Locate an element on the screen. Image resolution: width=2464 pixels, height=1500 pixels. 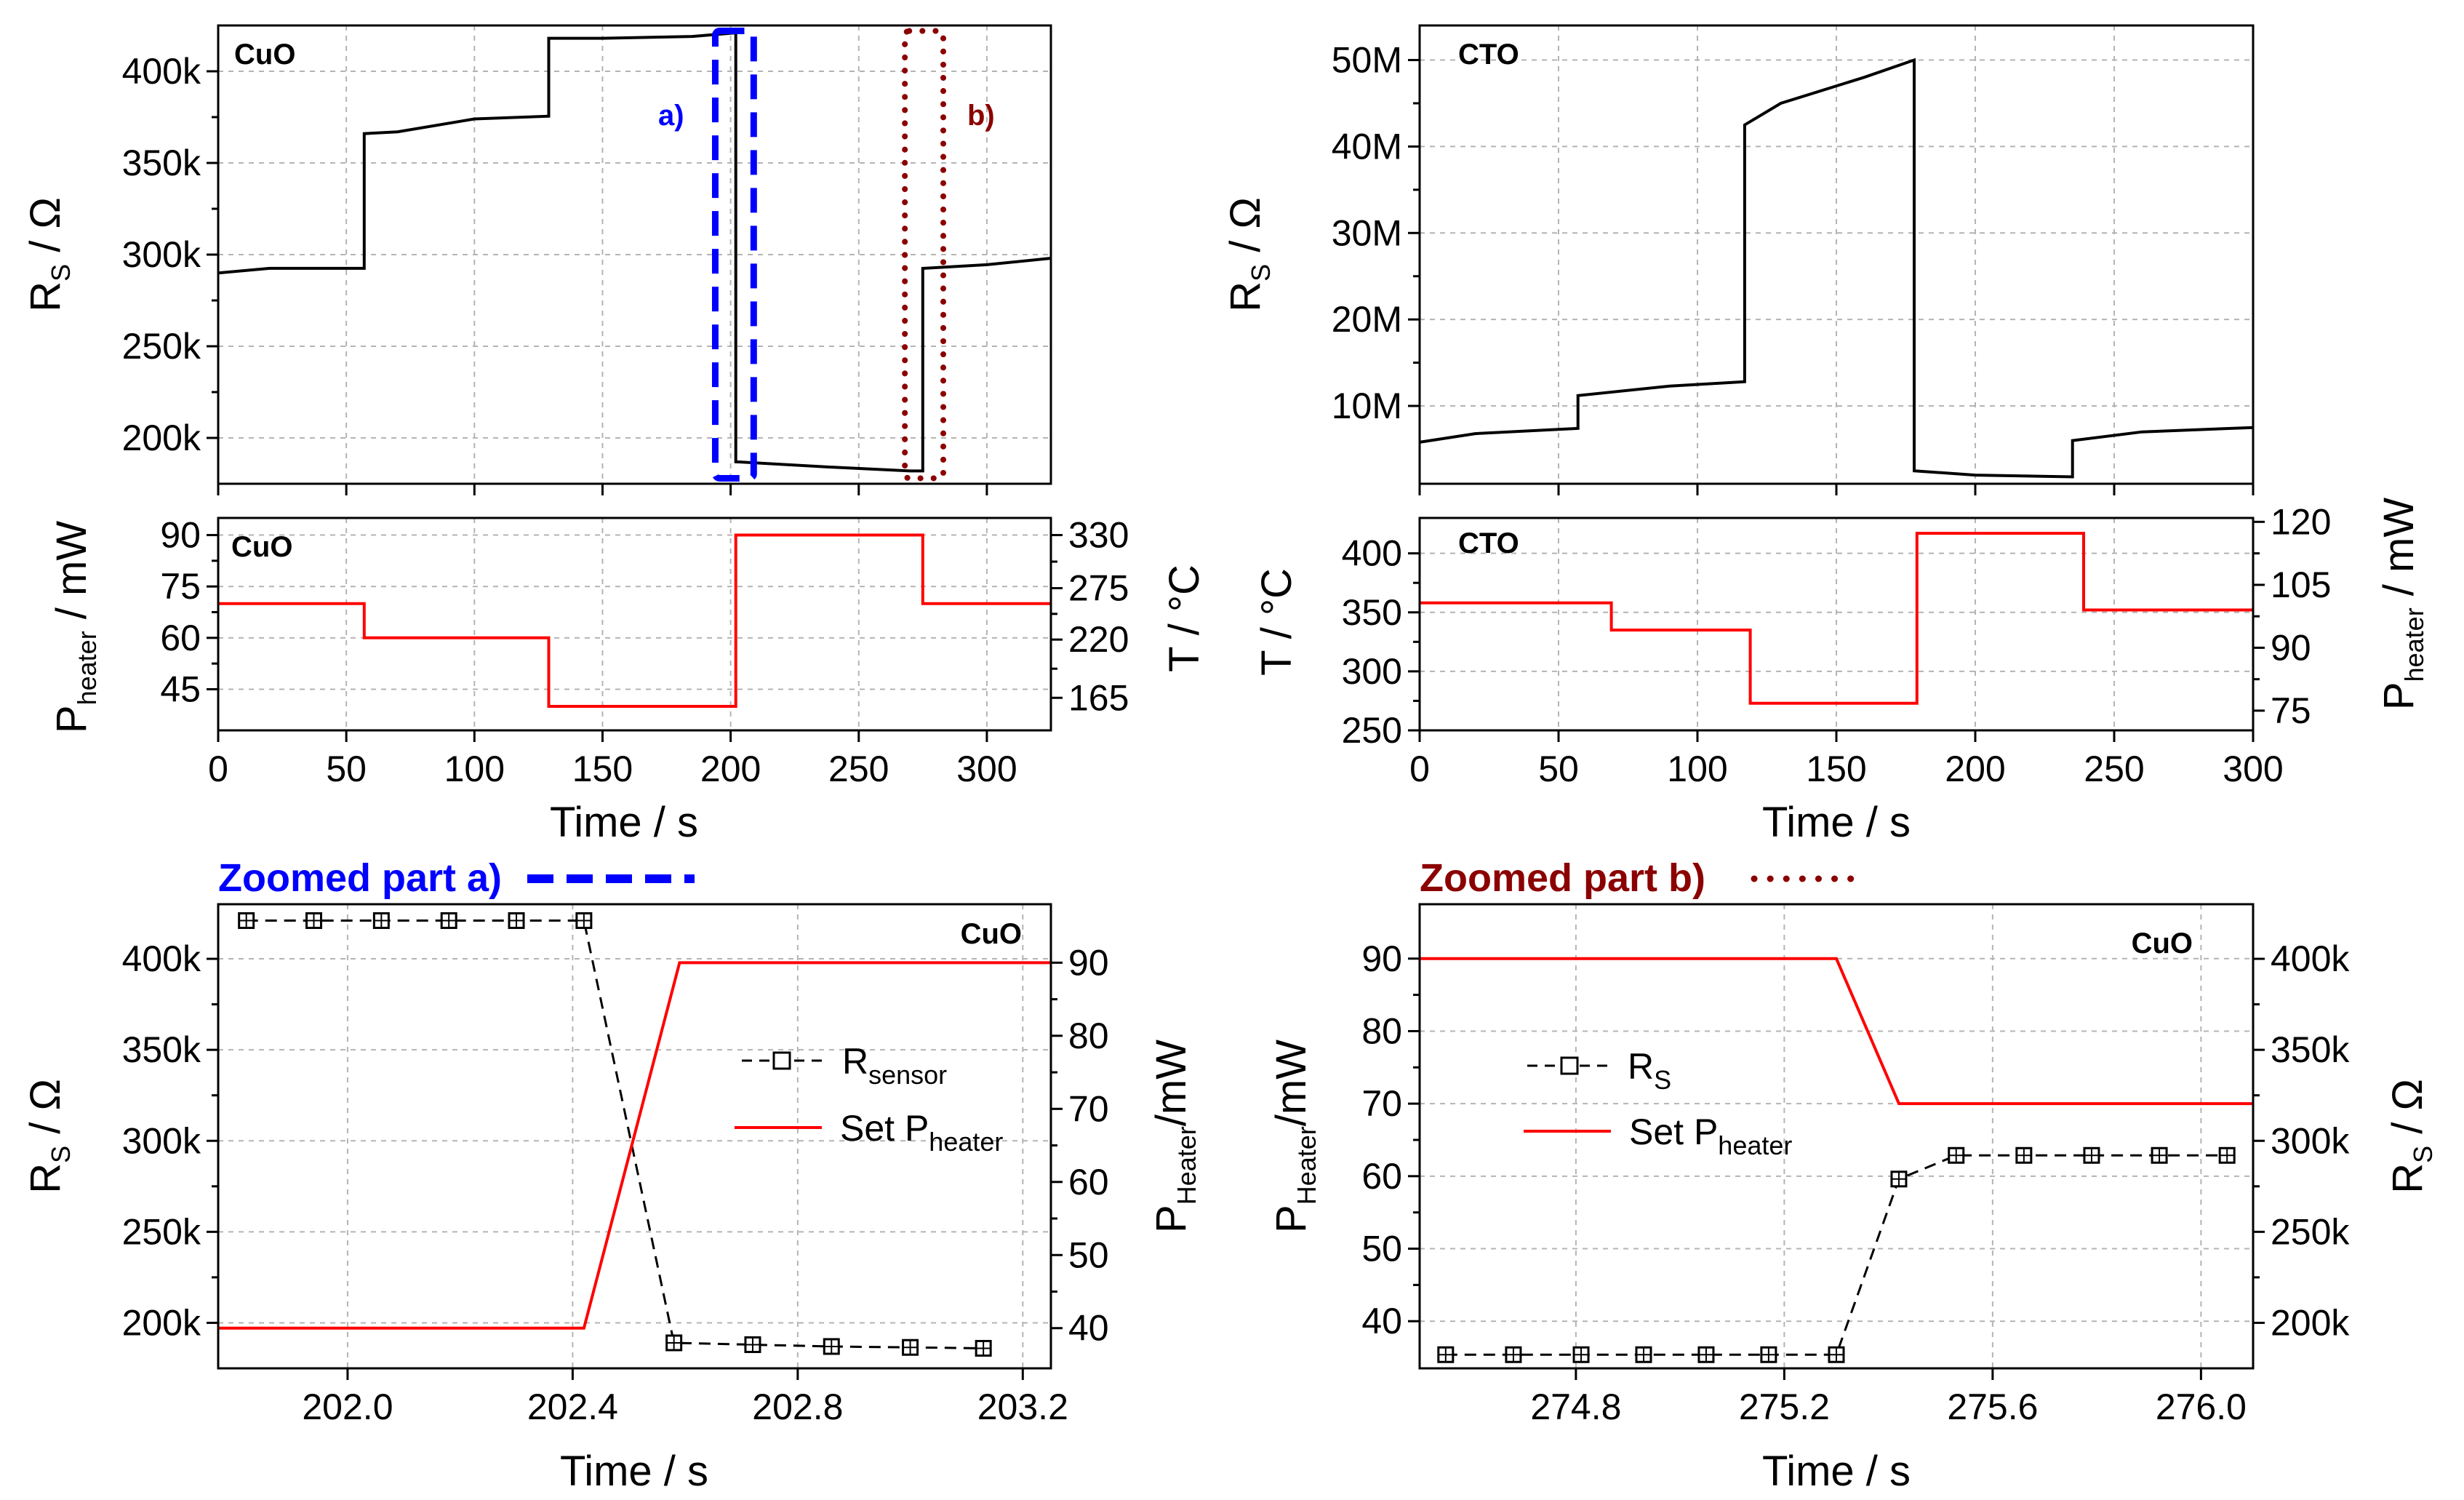
zoom-b-ylabel-right-unit: / Ω is located at coordinates (2407, 1112).